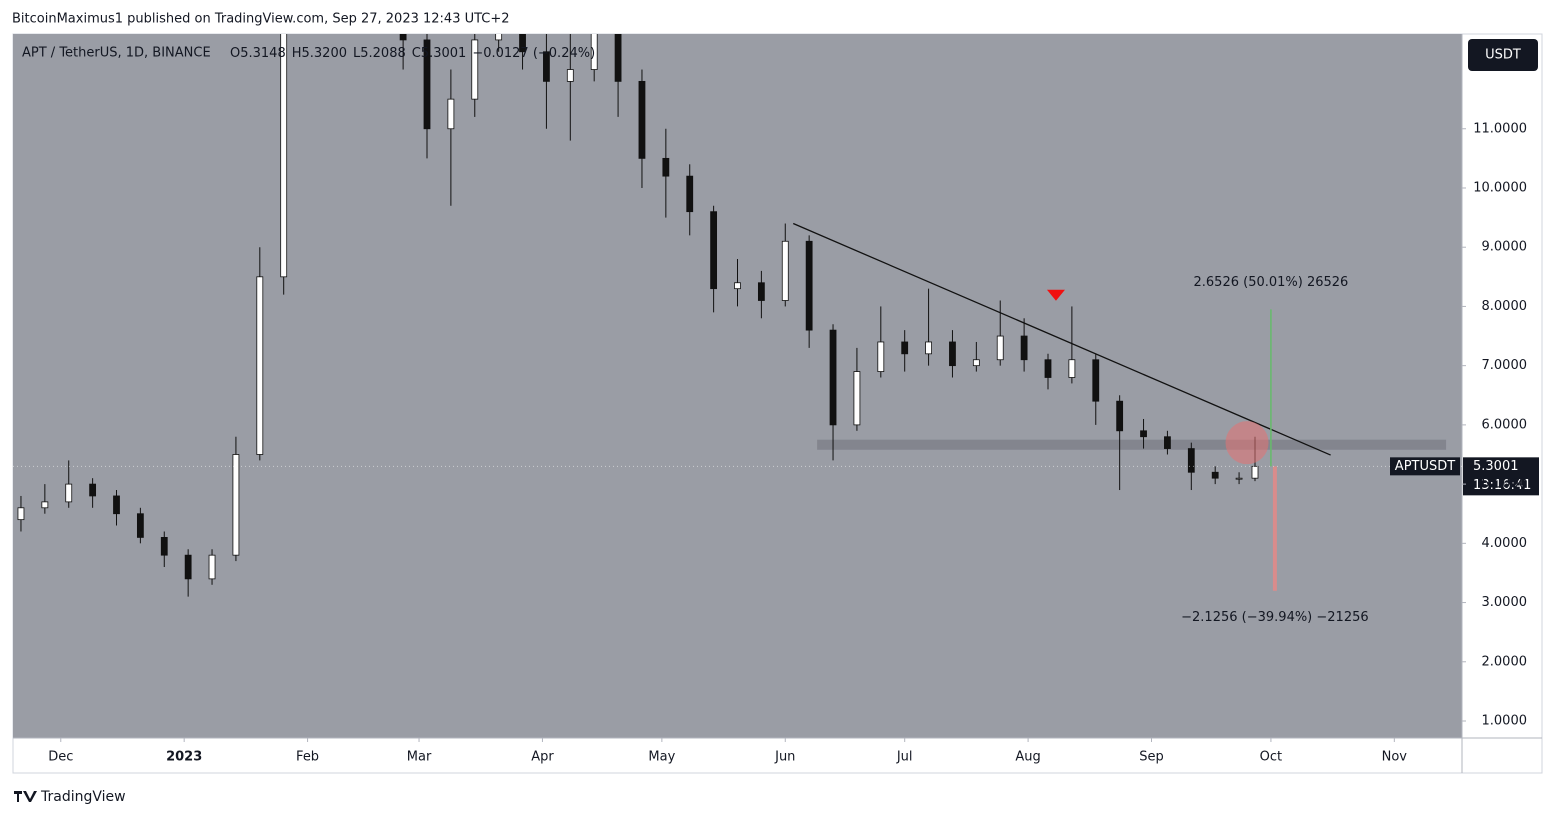 Image resolution: width=1556 pixels, height=822 pixels. What do you see at coordinates (1505, 247) in the screenshot?
I see `y-tick-label: 9.0000` at bounding box center [1505, 247].